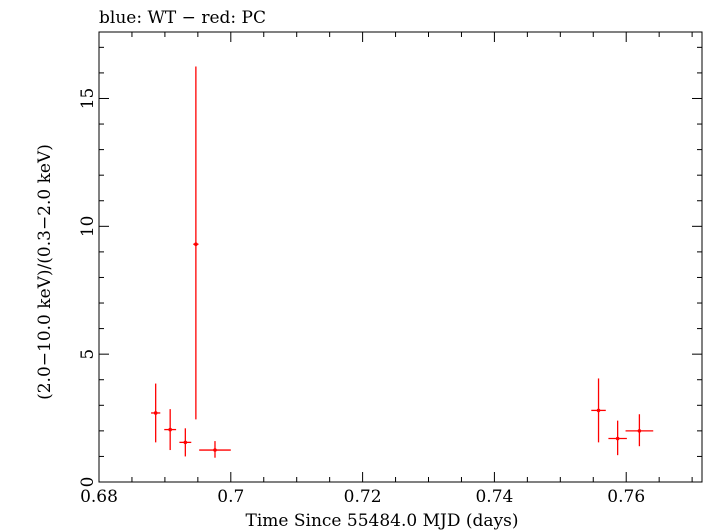 The height and width of the screenshot is (532, 705). What do you see at coordinates (363, 497) in the screenshot?
I see `x-tick-label: 0.72` at bounding box center [363, 497].